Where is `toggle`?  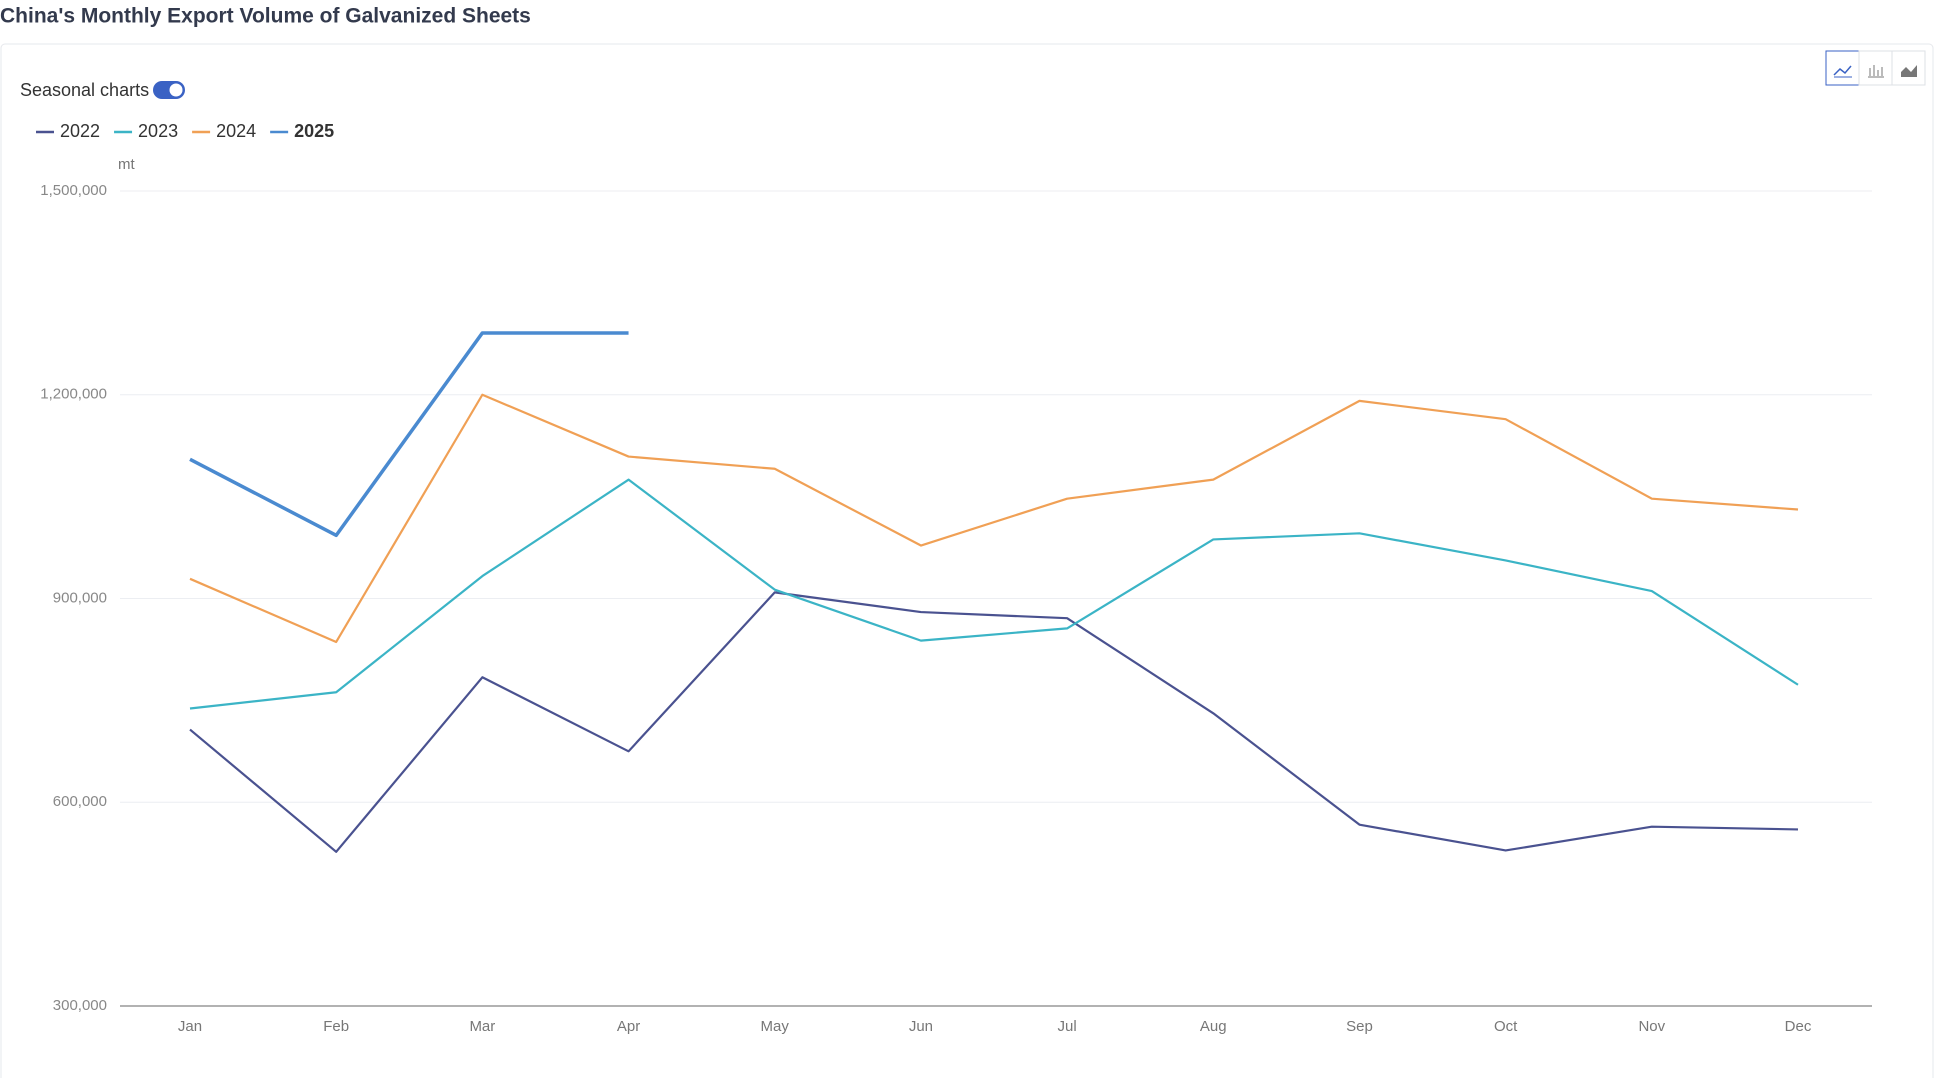 toggle is located at coordinates (169, 90).